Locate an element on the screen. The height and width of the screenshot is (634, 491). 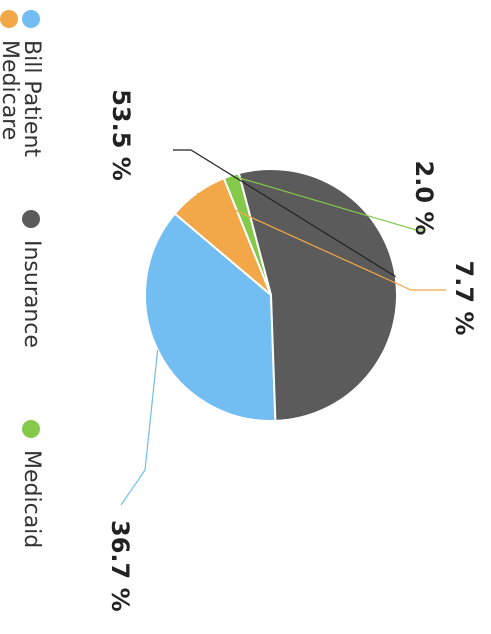
legend: Bill Patient Insurance Medicaid Medicare is located at coordinates (22, 279).